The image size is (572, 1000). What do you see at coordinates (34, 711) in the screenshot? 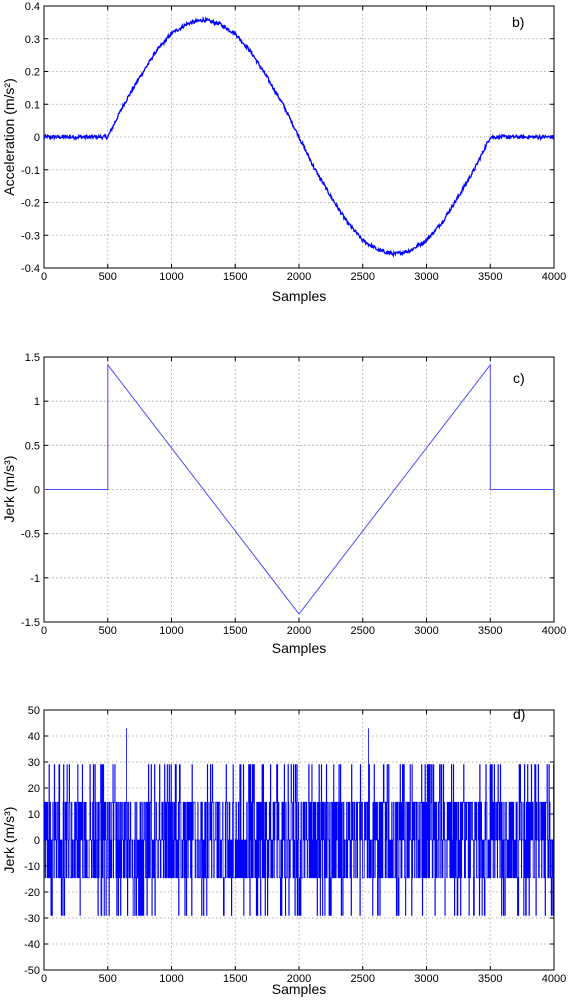
I see `y-tick-label: 50` at bounding box center [34, 711].